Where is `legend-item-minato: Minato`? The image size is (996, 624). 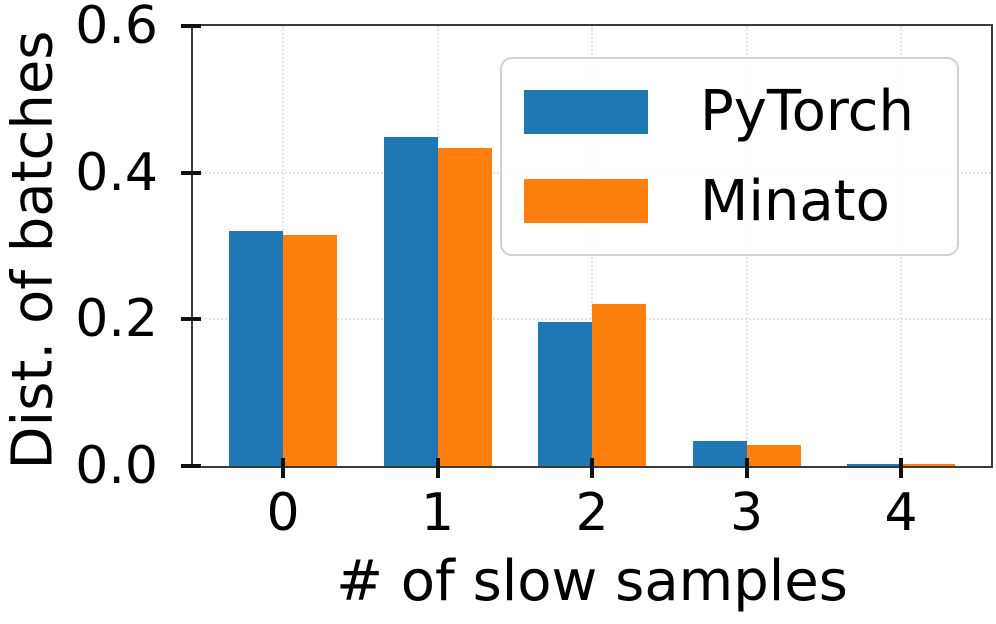
legend-item-minato: Minato is located at coordinates (740, 201).